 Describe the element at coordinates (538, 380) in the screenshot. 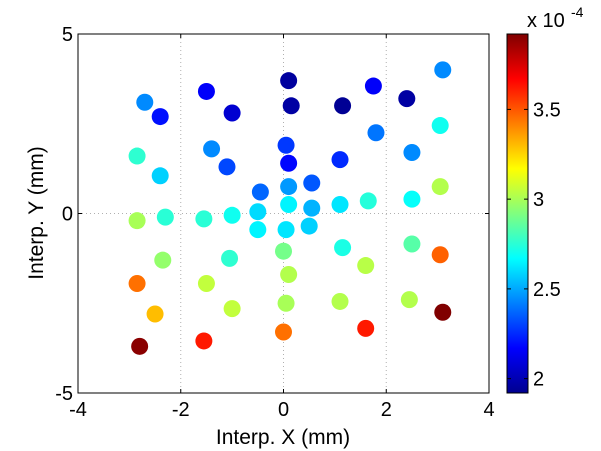

I see `colorbar-tick-label: 2` at that location.